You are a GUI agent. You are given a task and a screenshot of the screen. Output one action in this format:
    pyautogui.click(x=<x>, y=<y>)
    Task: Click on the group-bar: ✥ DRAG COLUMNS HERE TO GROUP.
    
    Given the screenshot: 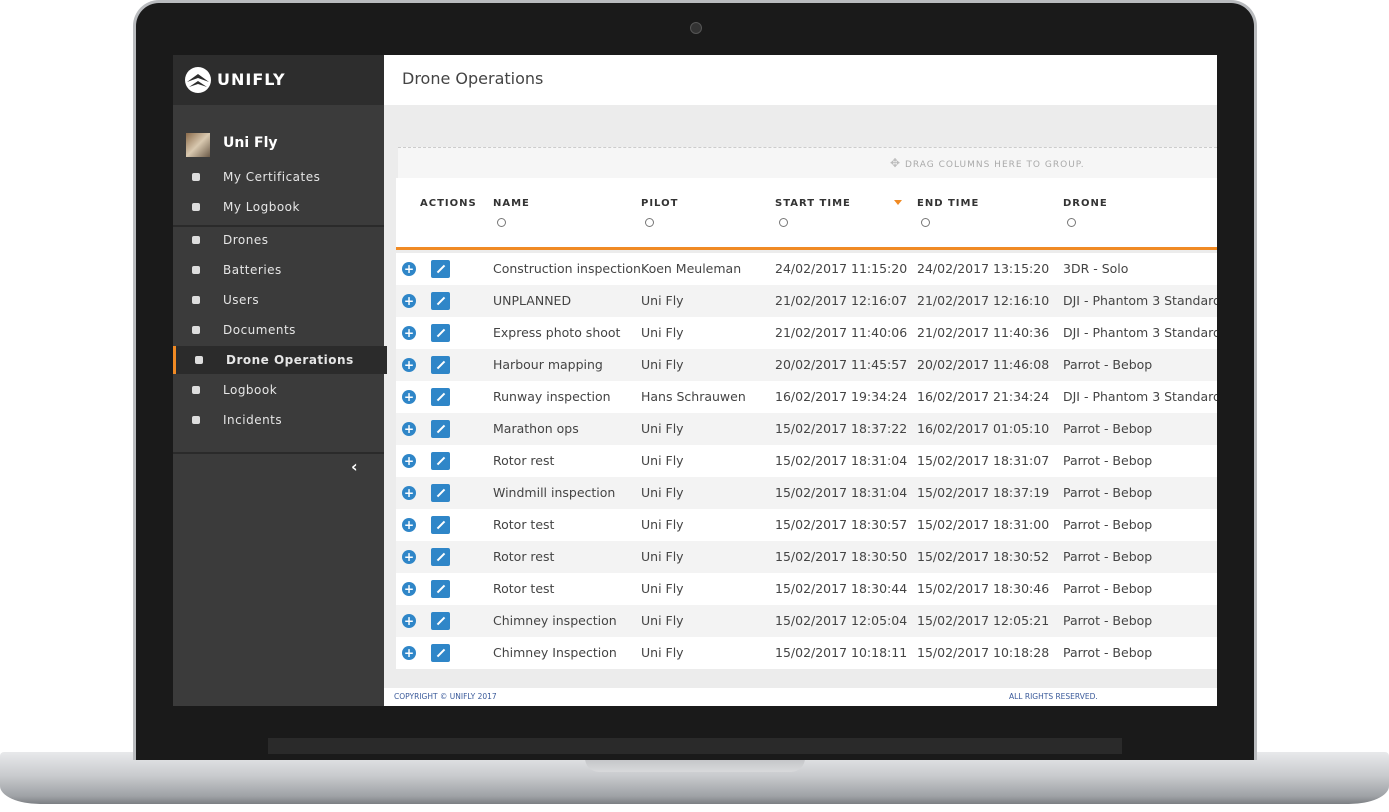 What is the action you would take?
    pyautogui.click(x=807, y=163)
    